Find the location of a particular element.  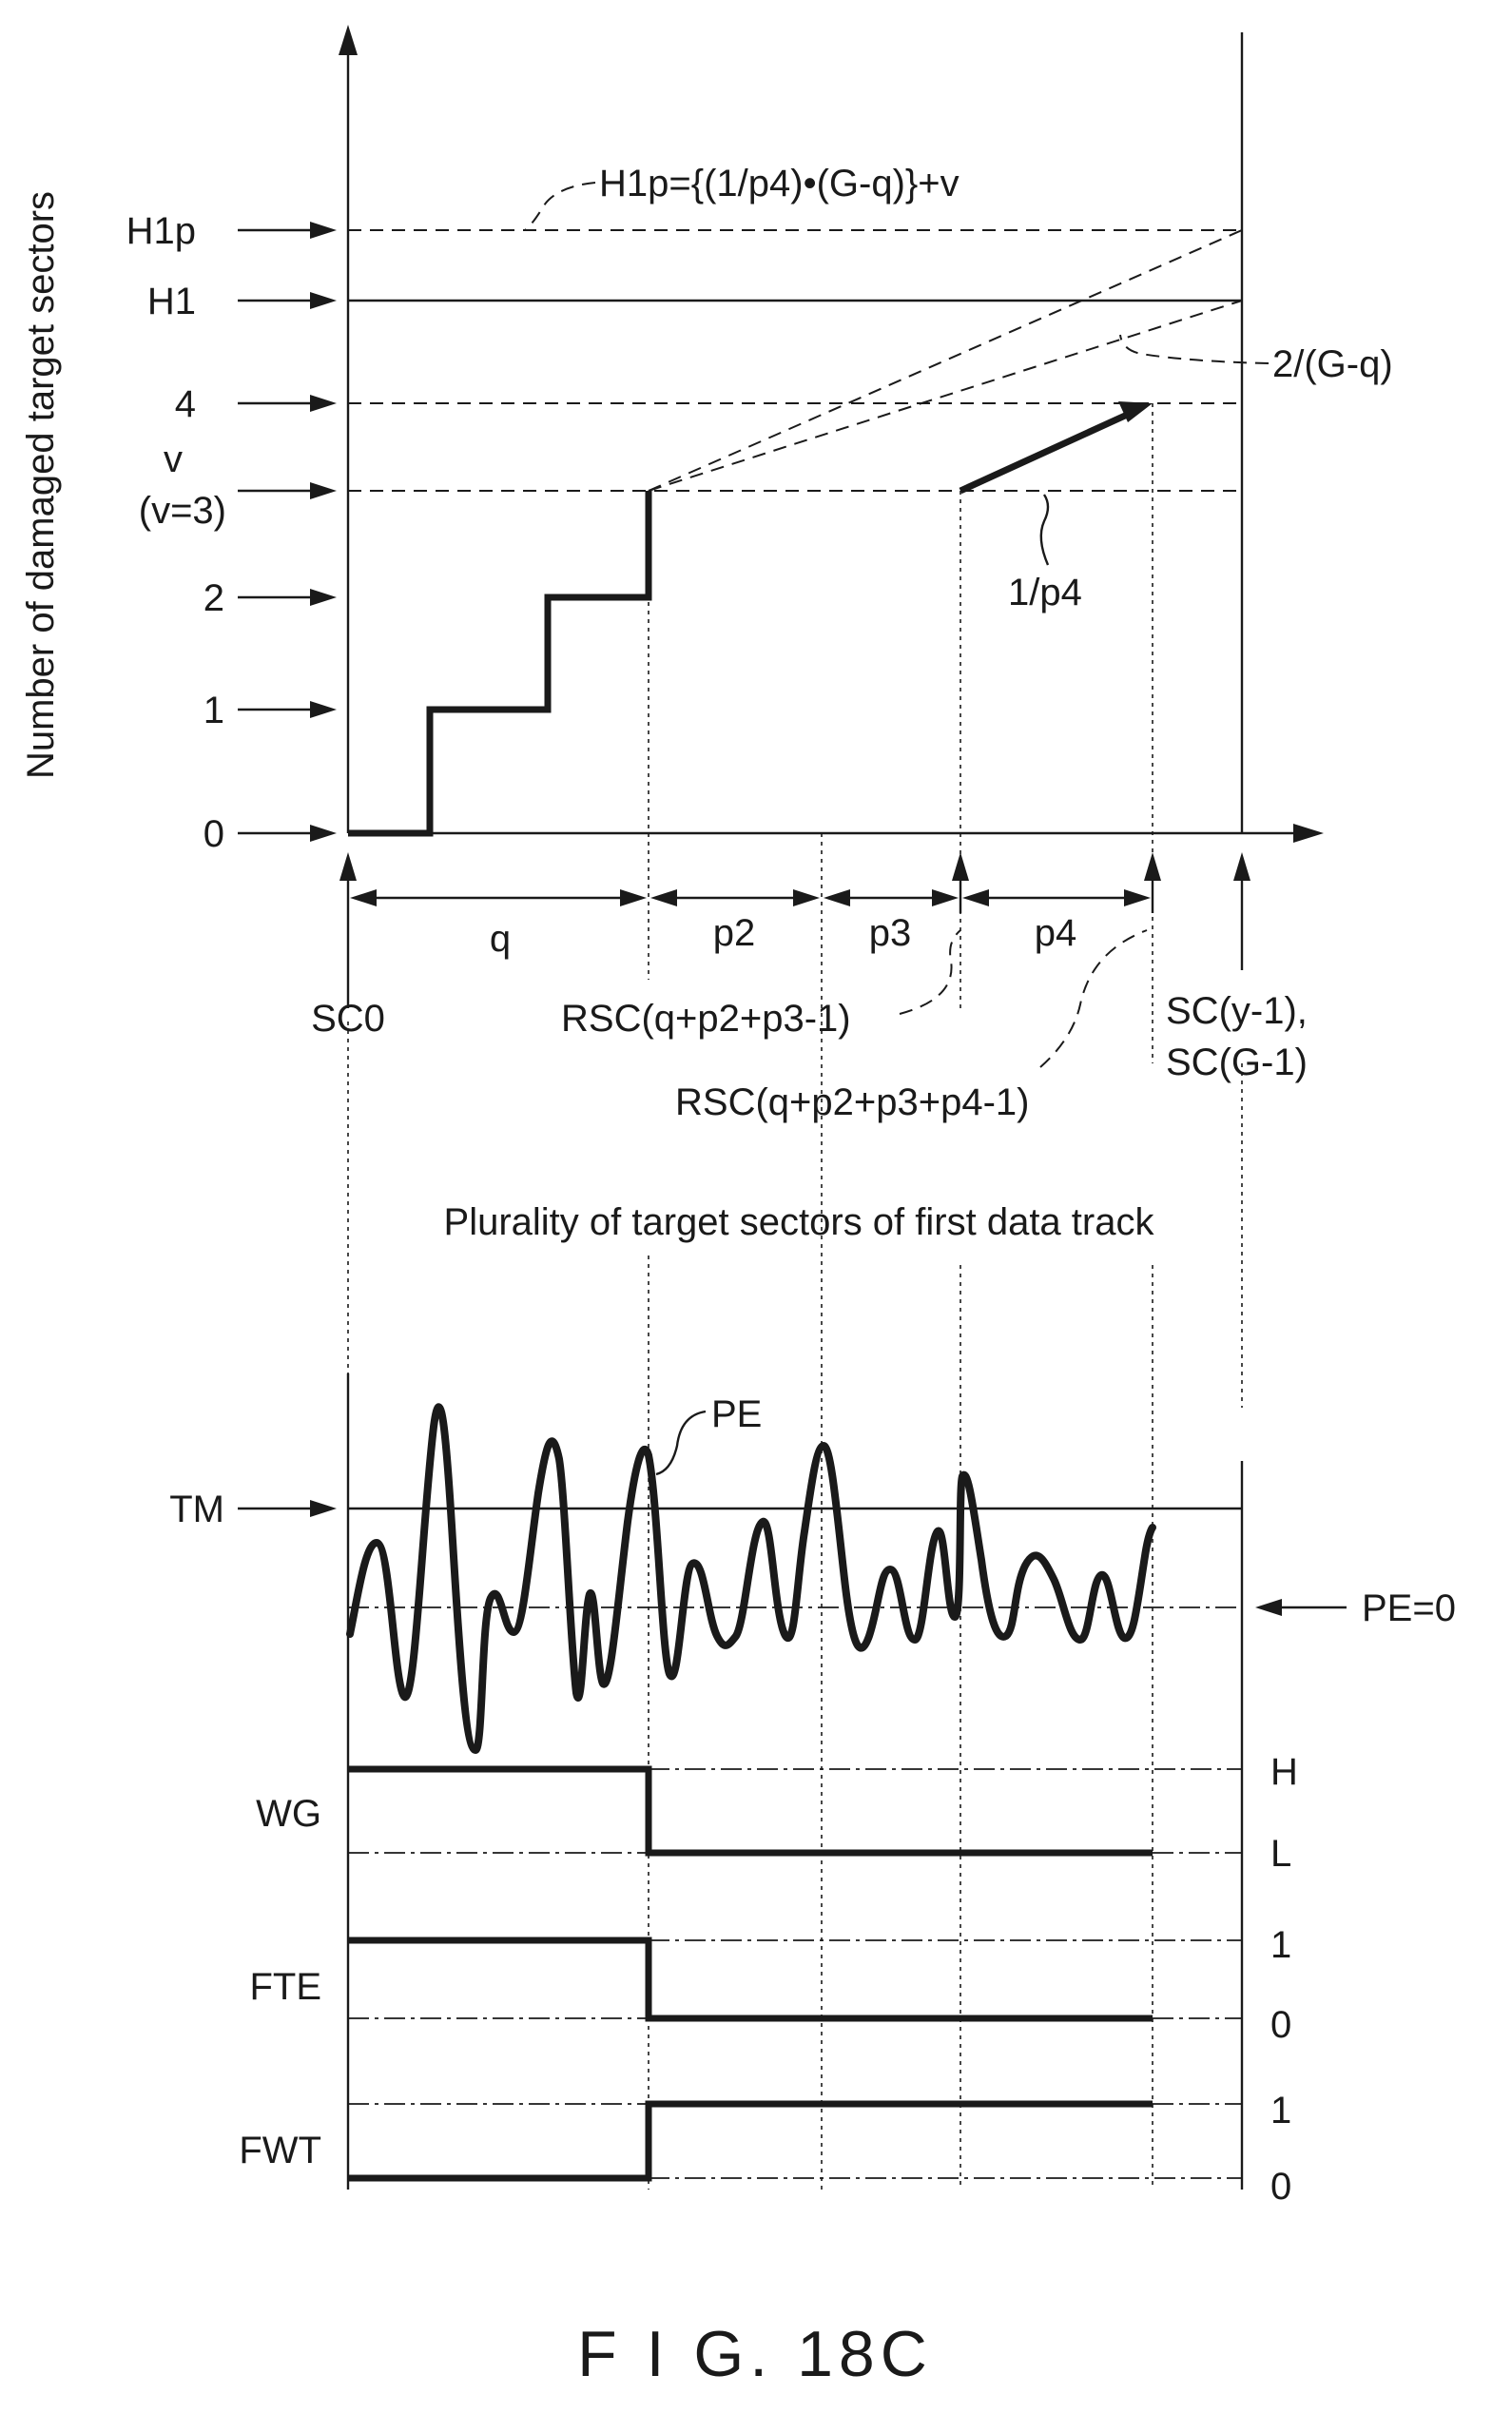

sector-label-sc0: SC0 is located at coordinates (348, 1019).